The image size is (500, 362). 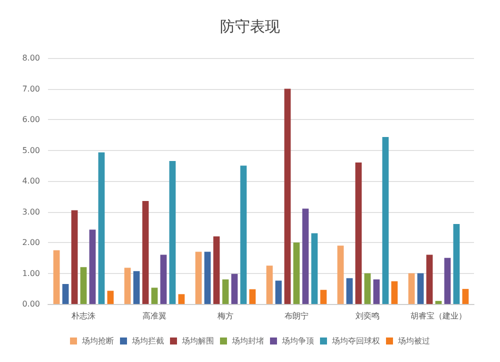 What do you see at coordinates (31, 119) in the screenshot?
I see `y-tick-label: 6.00` at bounding box center [31, 119].